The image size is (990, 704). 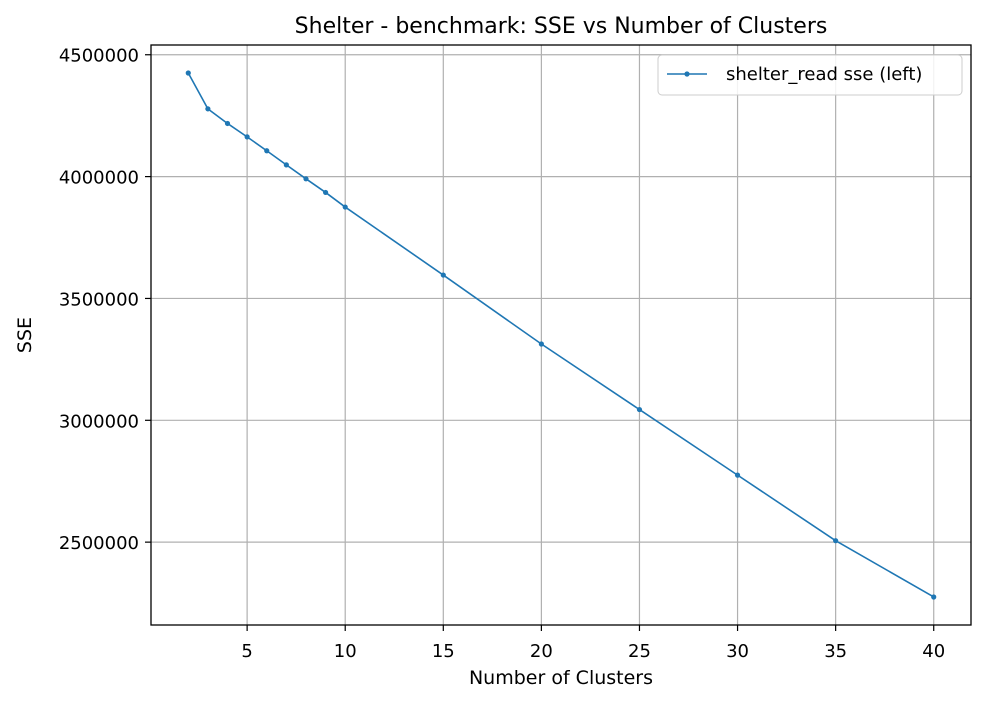 What do you see at coordinates (561, 678) in the screenshot?
I see `x-axis-label: Number of Clusters` at bounding box center [561, 678].